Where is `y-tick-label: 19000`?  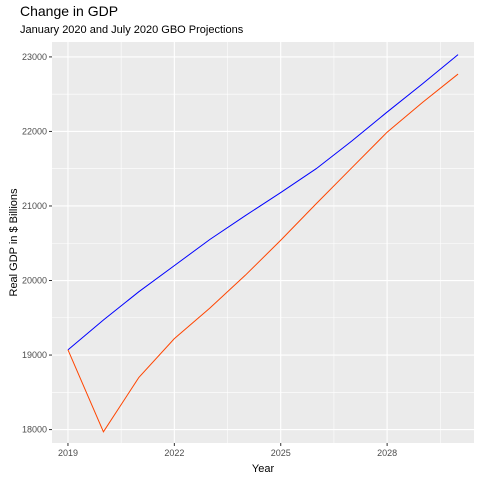 y-tick-label: 19000 is located at coordinates (34, 355).